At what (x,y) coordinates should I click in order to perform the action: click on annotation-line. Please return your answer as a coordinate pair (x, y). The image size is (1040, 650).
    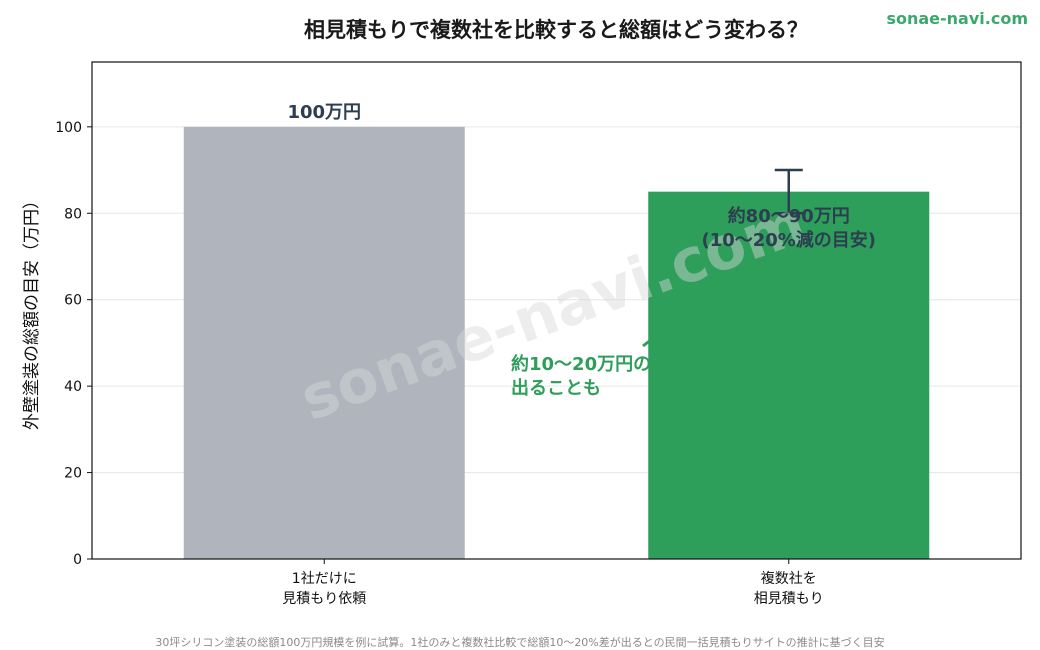
    Looking at the image, I should click on (671, 324).